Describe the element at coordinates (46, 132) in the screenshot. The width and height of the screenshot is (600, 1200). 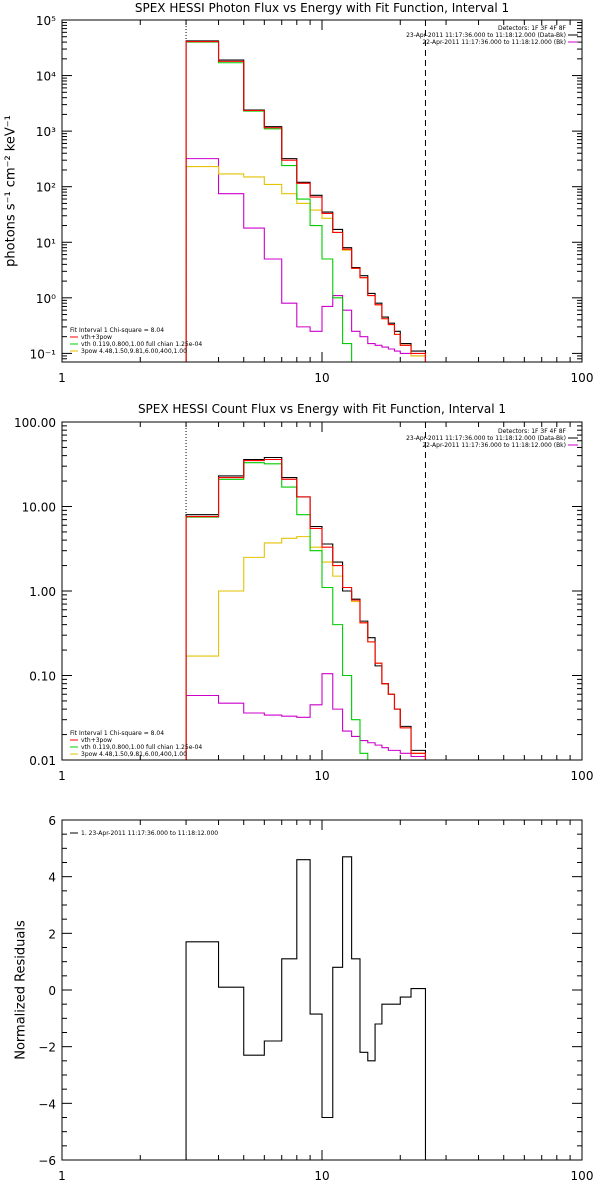
I see `y-tick-label: 10³` at that location.